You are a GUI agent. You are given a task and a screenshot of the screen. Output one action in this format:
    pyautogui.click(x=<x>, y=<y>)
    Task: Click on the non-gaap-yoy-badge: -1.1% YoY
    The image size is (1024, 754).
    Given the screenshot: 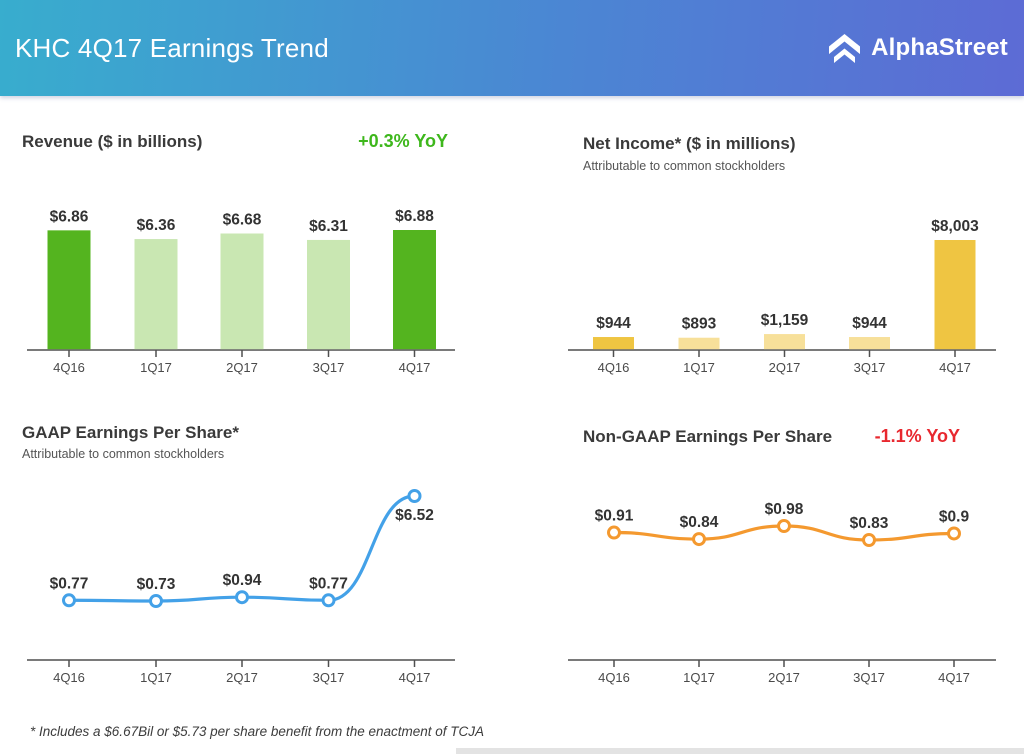 What is the action you would take?
    pyautogui.click(x=917, y=436)
    